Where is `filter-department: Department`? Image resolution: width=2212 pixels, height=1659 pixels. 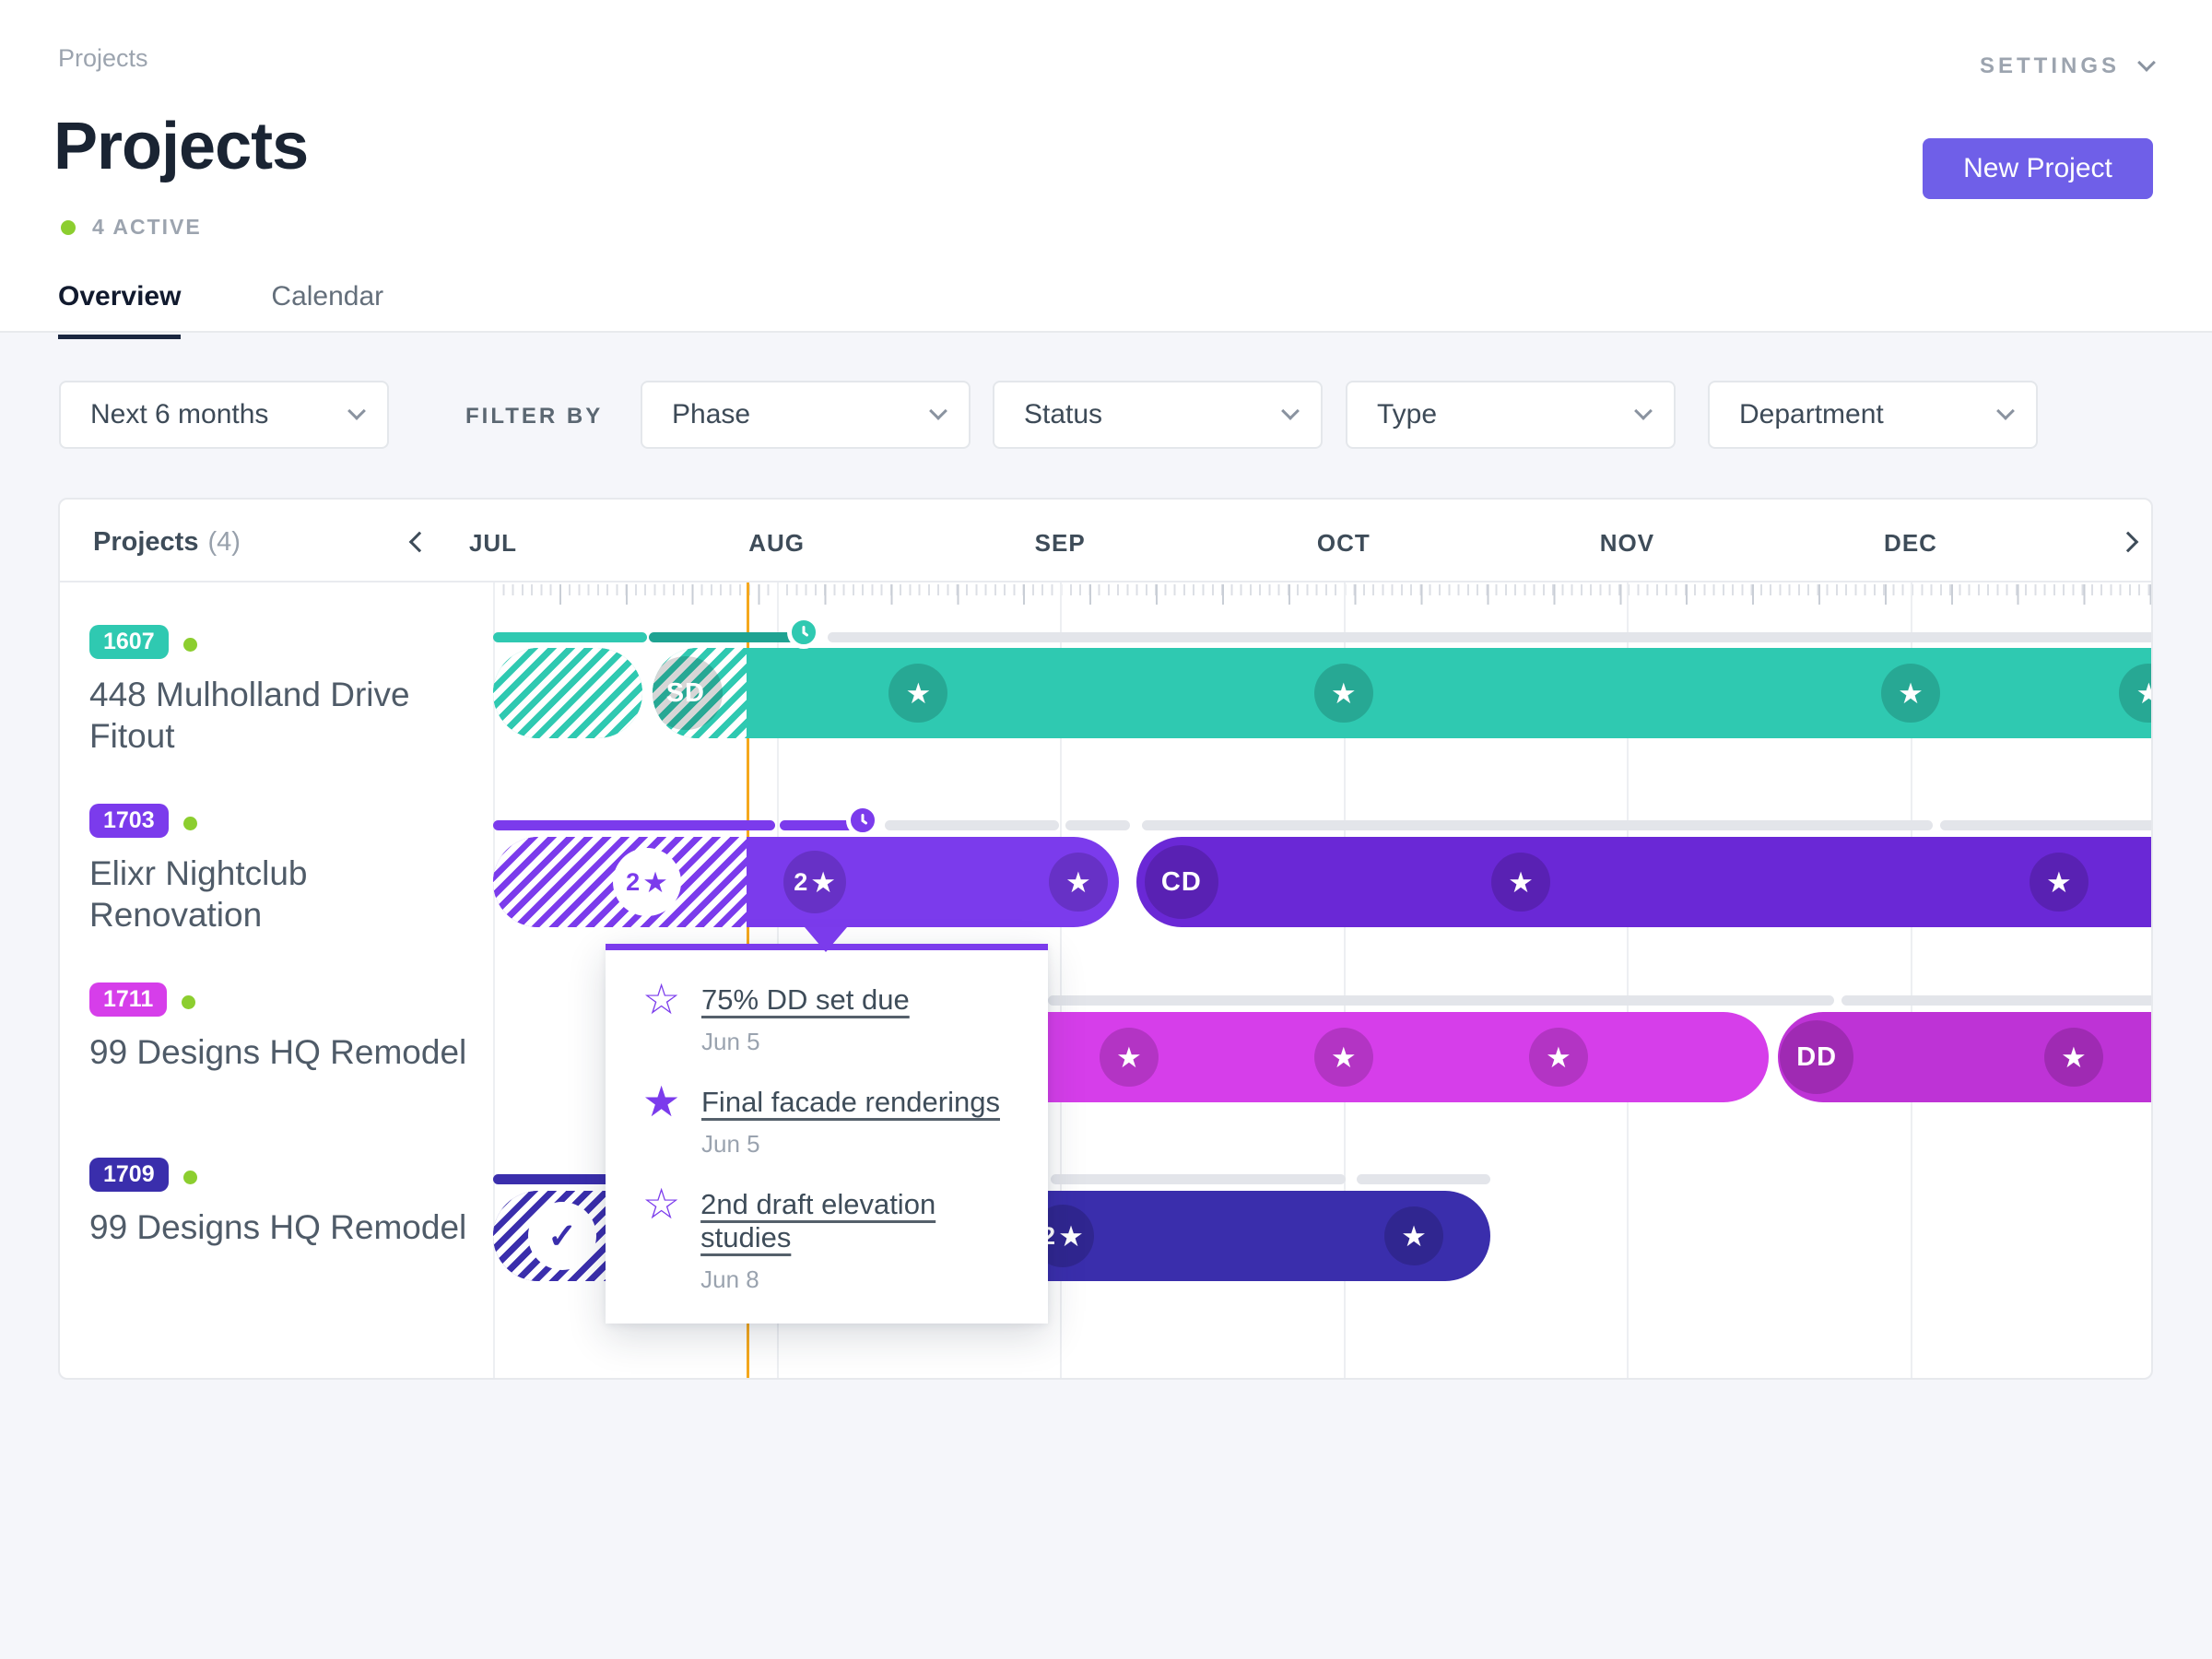
filter-department: Department is located at coordinates (1873, 415).